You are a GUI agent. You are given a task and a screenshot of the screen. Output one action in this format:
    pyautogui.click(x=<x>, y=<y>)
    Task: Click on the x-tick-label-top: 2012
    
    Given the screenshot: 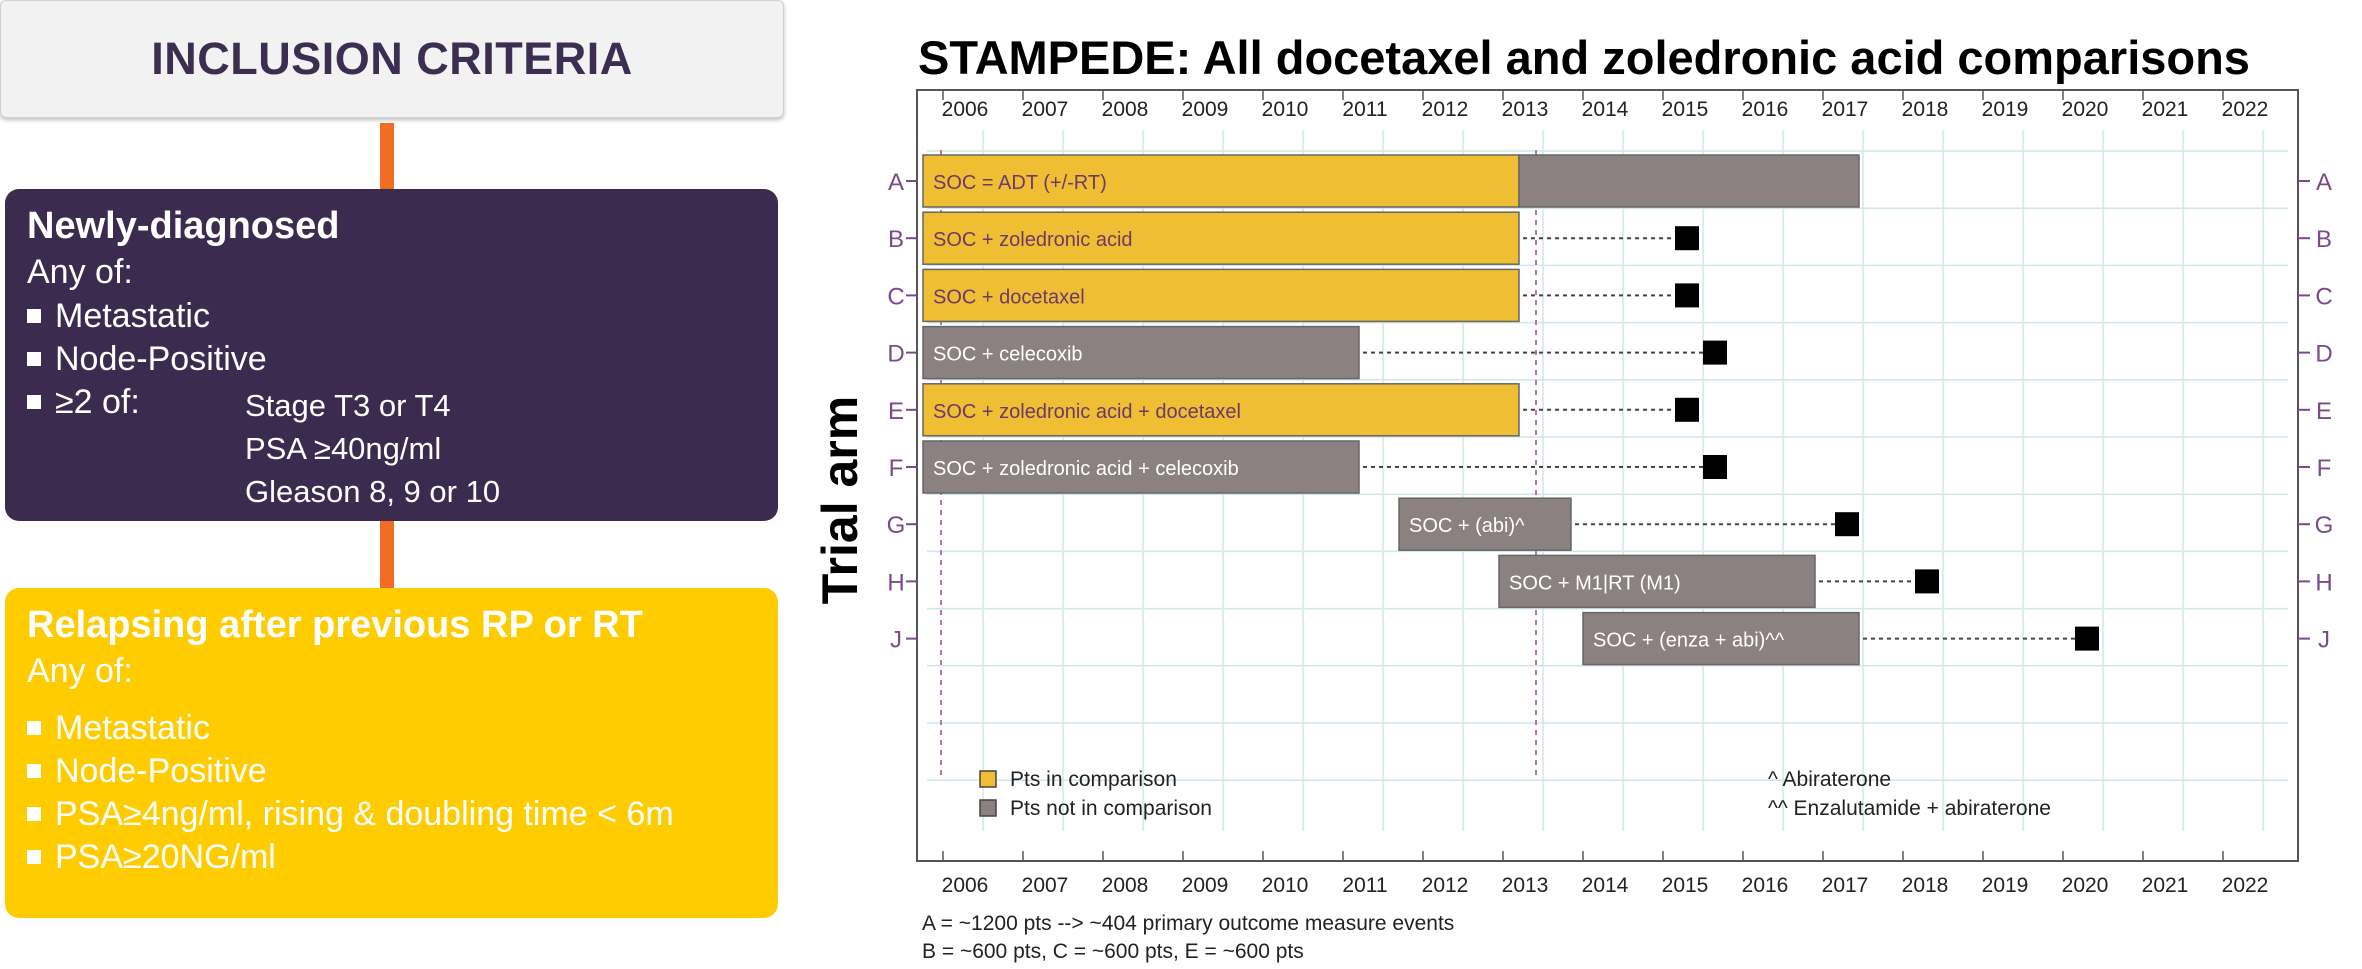 What is the action you would take?
    pyautogui.click(x=1445, y=109)
    